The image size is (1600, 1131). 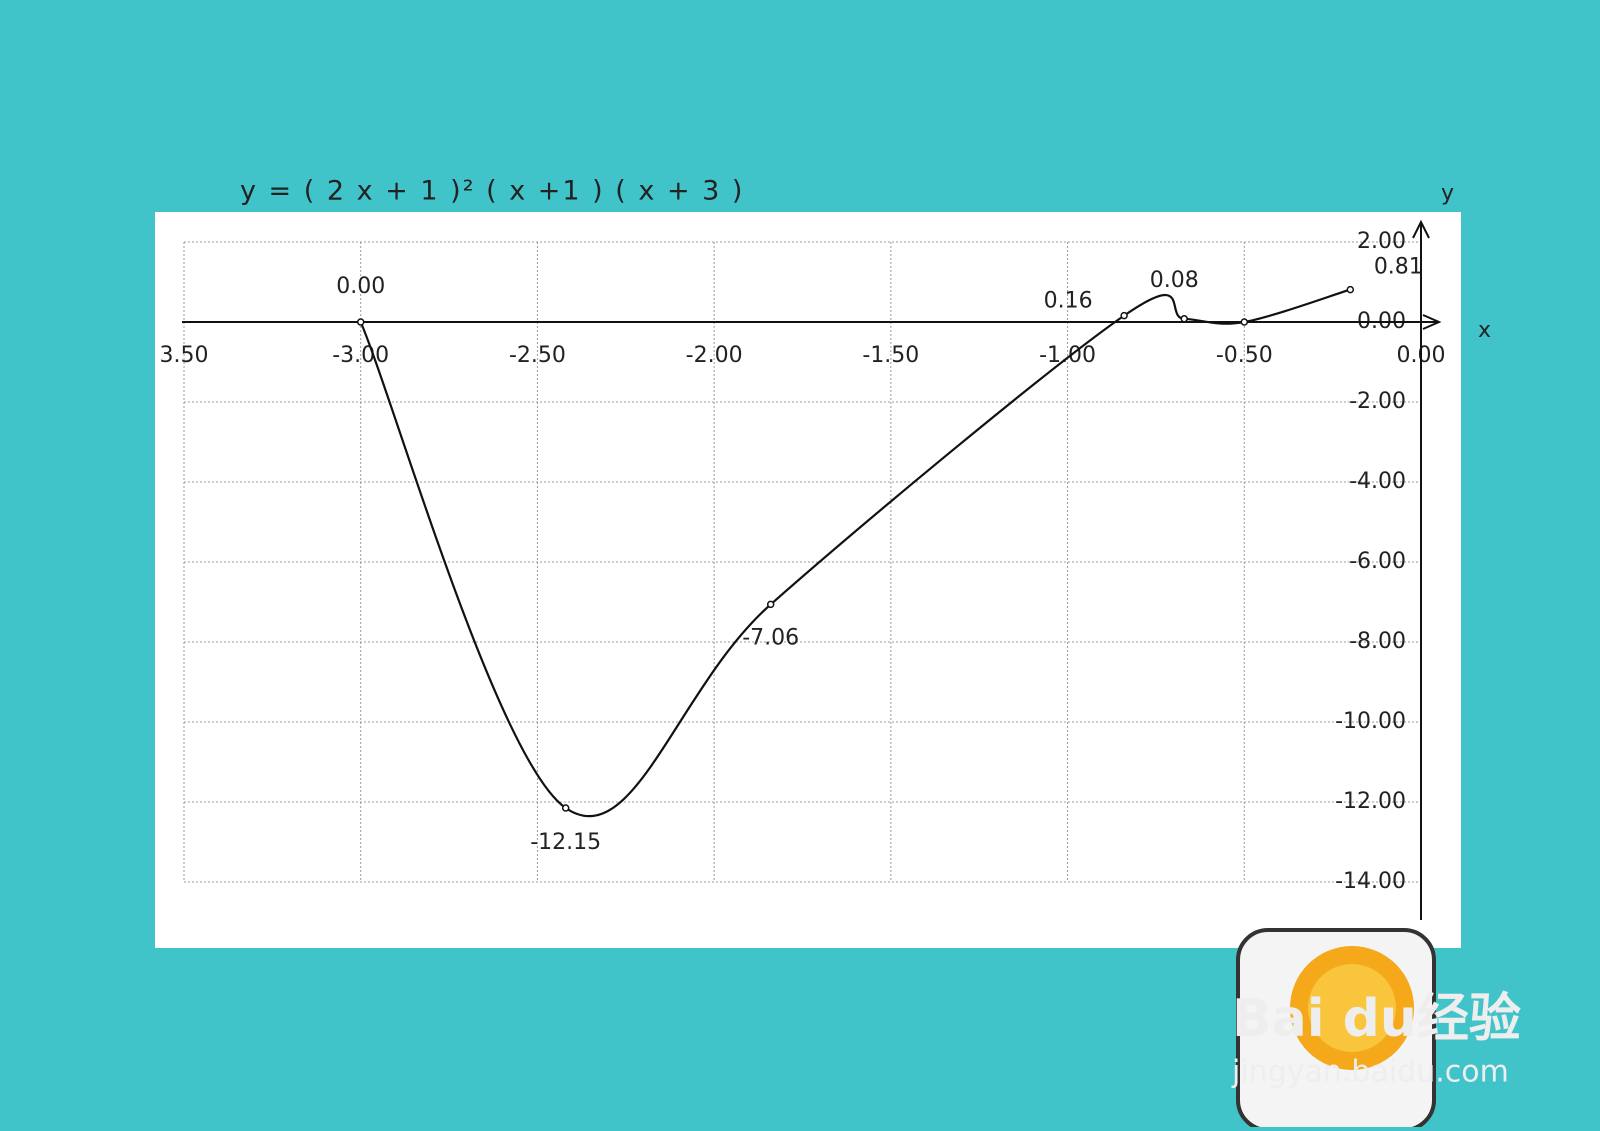 What do you see at coordinates (770, 637) in the screenshot?
I see `data-label: -7.06` at bounding box center [770, 637].